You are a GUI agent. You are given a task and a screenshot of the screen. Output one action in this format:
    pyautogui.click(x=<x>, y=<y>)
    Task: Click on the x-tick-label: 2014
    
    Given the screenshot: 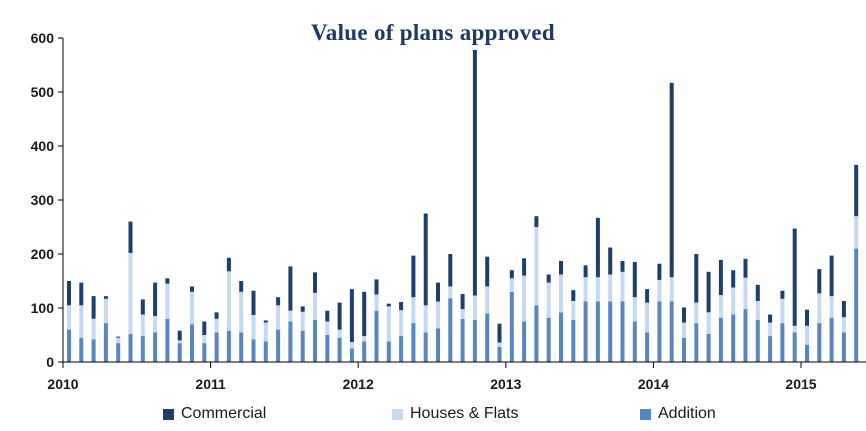 What is the action you would take?
    pyautogui.click(x=653, y=384)
    